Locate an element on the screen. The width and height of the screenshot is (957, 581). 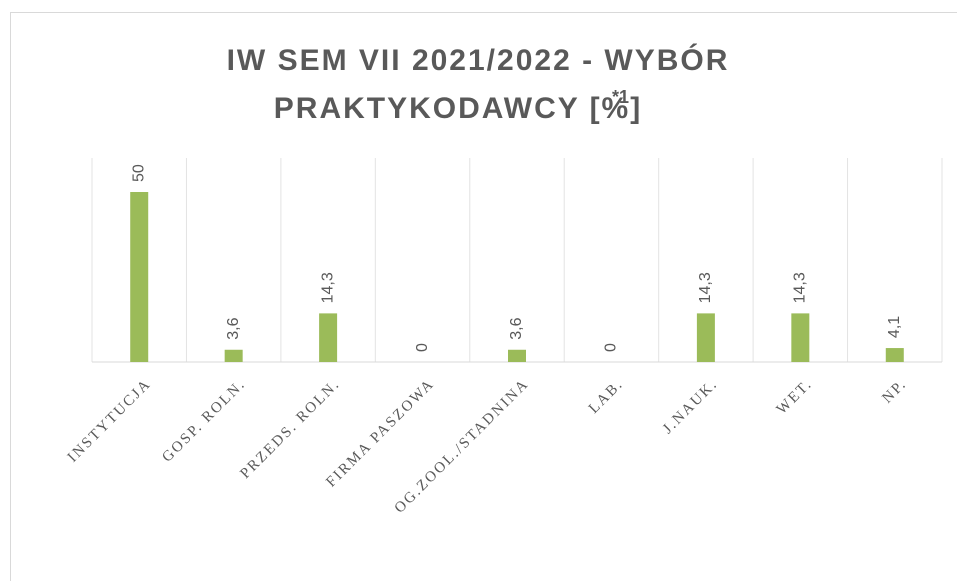
data-label: 50 is located at coordinates (138, 173).